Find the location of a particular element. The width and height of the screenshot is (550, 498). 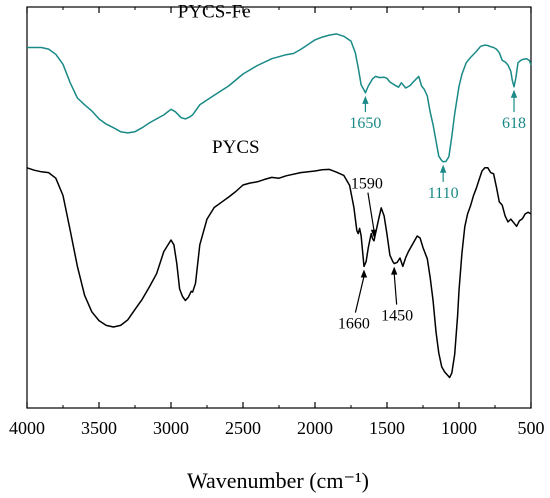

x-tick-label: 3000 is located at coordinates (171, 428).